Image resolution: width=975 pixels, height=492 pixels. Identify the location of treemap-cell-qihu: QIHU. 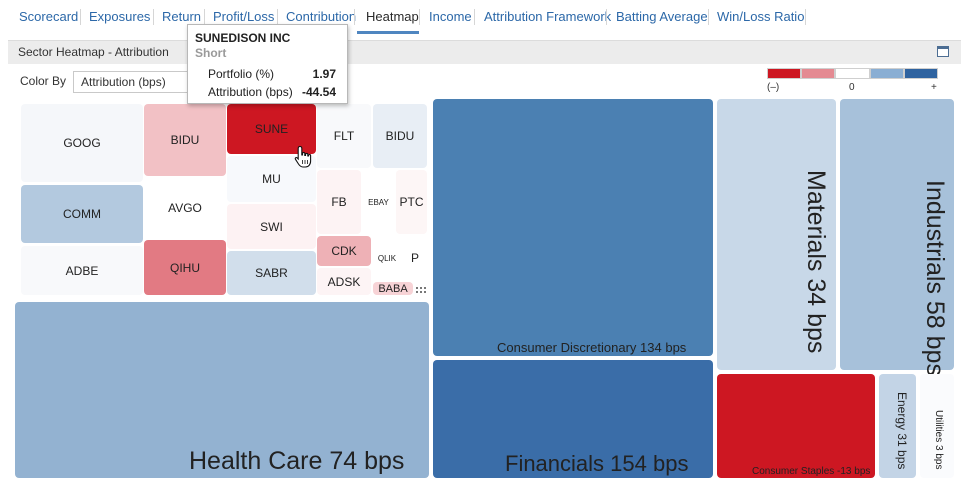
(185, 267).